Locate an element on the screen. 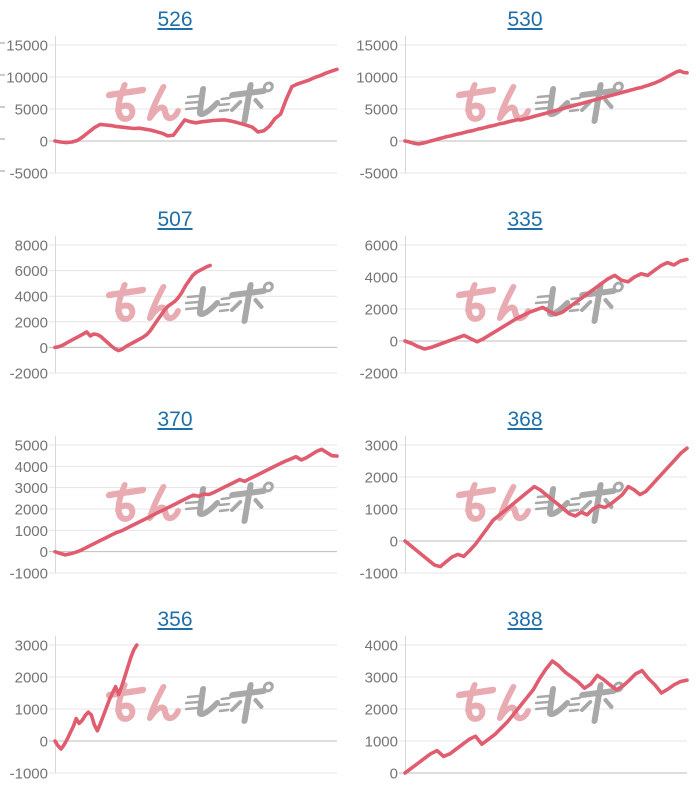 This screenshot has height=800, width=700. chart-title-link: 526 is located at coordinates (175, 19).